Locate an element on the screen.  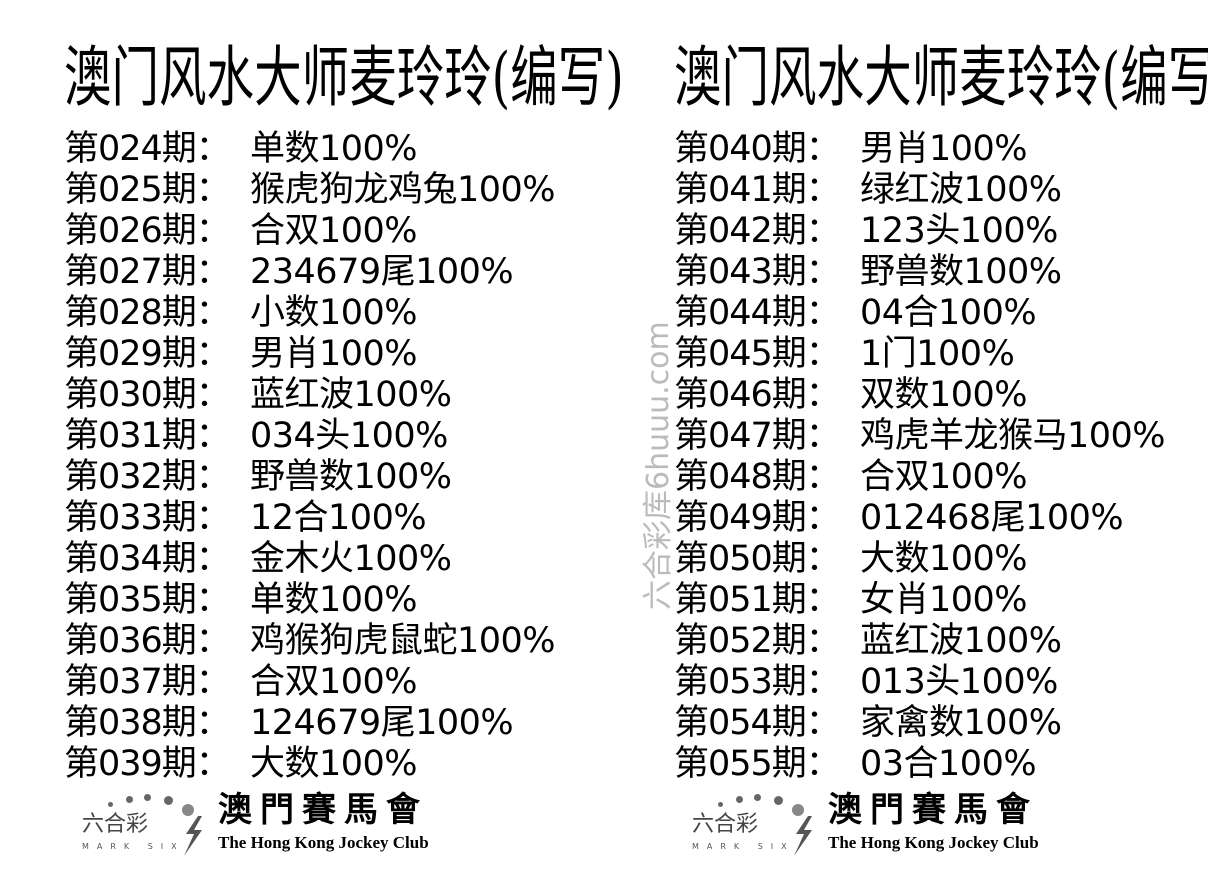
list-item: 第039期： 大数100% is located at coordinates (309, 764).